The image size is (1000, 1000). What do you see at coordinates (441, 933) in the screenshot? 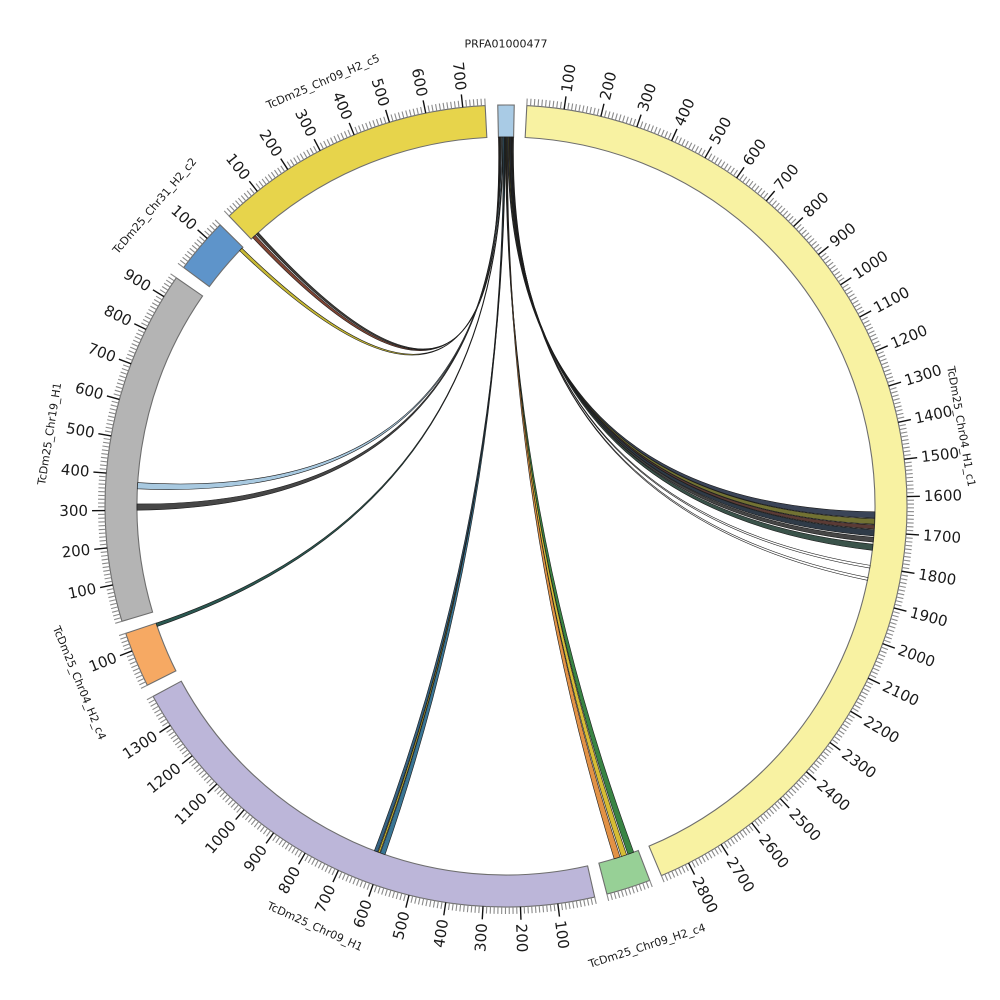
I see `tick-label: 400` at bounding box center [441, 933].